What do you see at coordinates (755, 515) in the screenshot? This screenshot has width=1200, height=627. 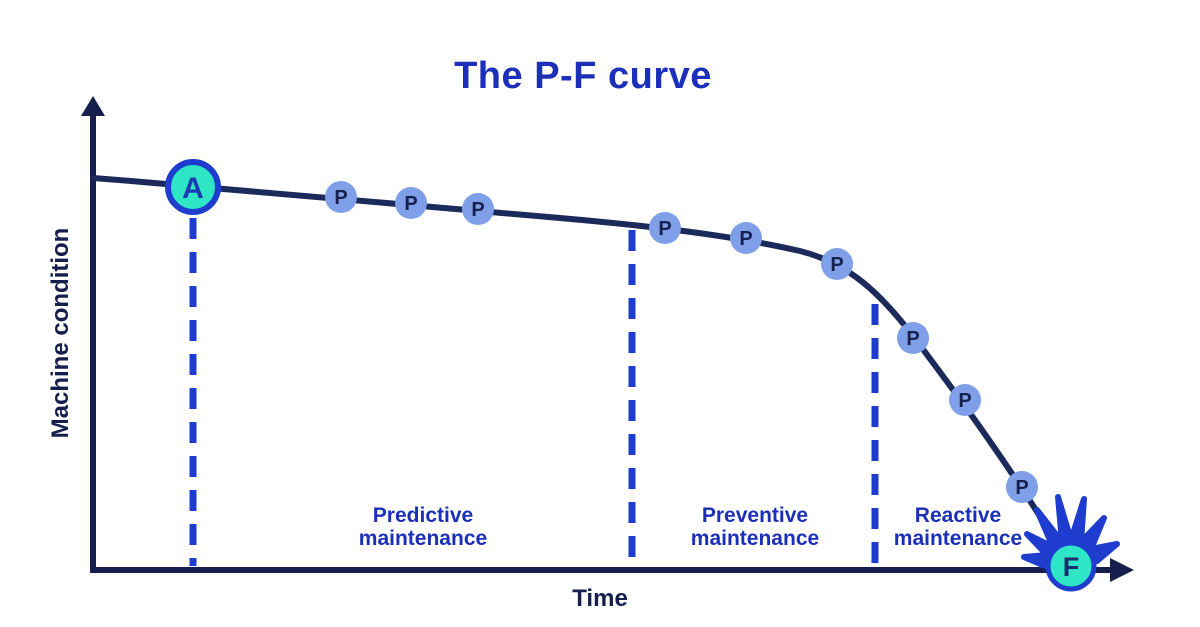 I see `zone-label-line1: Preventive` at bounding box center [755, 515].